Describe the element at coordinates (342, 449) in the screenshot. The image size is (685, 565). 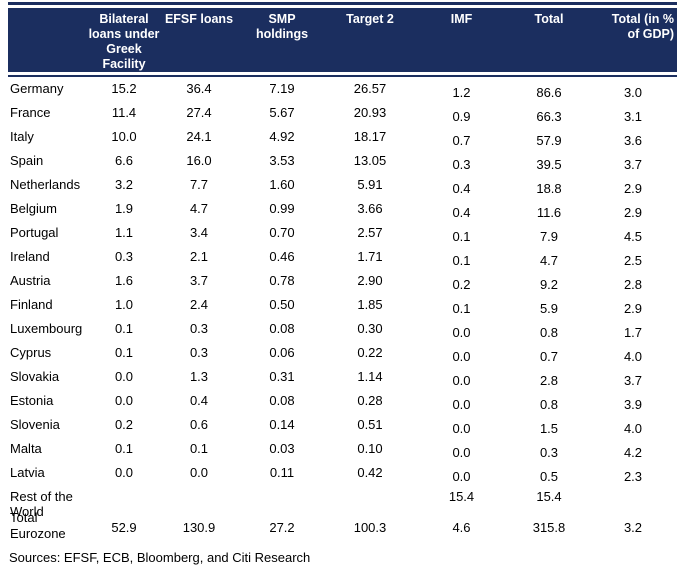
I see `table-row: Malta 0.1 0.1 0.03 0.10 0.0 0.3 4.2` at that location.